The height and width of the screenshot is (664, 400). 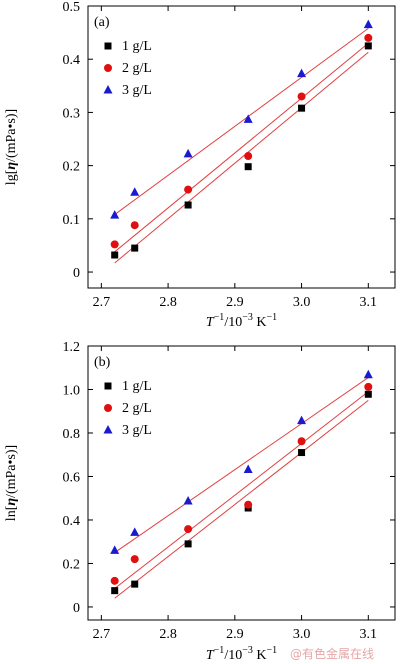 I want to click on panel-a-x-axis-label: T−1/10−3 K−1, so click(x=241, y=321).